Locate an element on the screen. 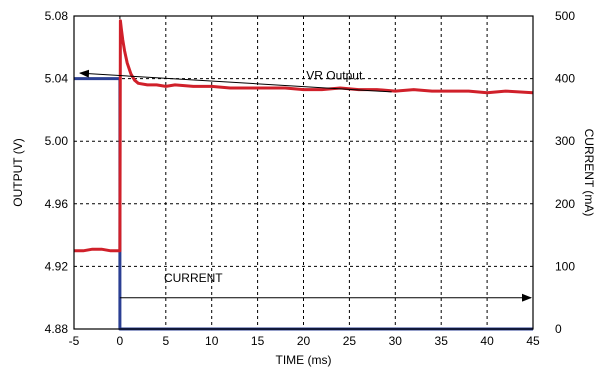  x-tick-label: 35 is located at coordinates (442, 341).